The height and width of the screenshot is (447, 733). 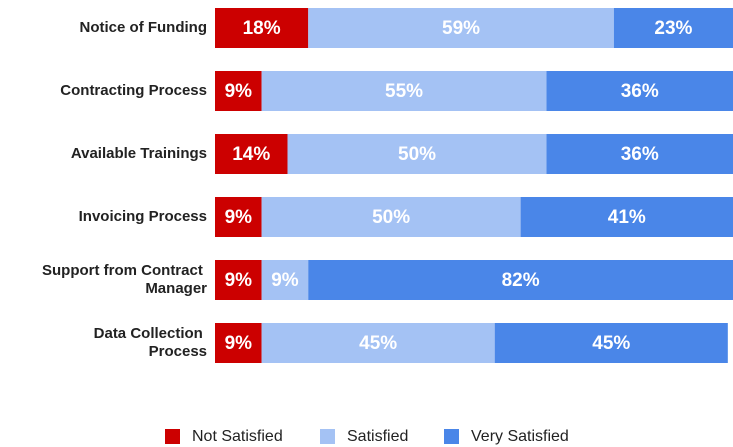 I want to click on category-label: Notice of Funding, so click(x=143, y=27).